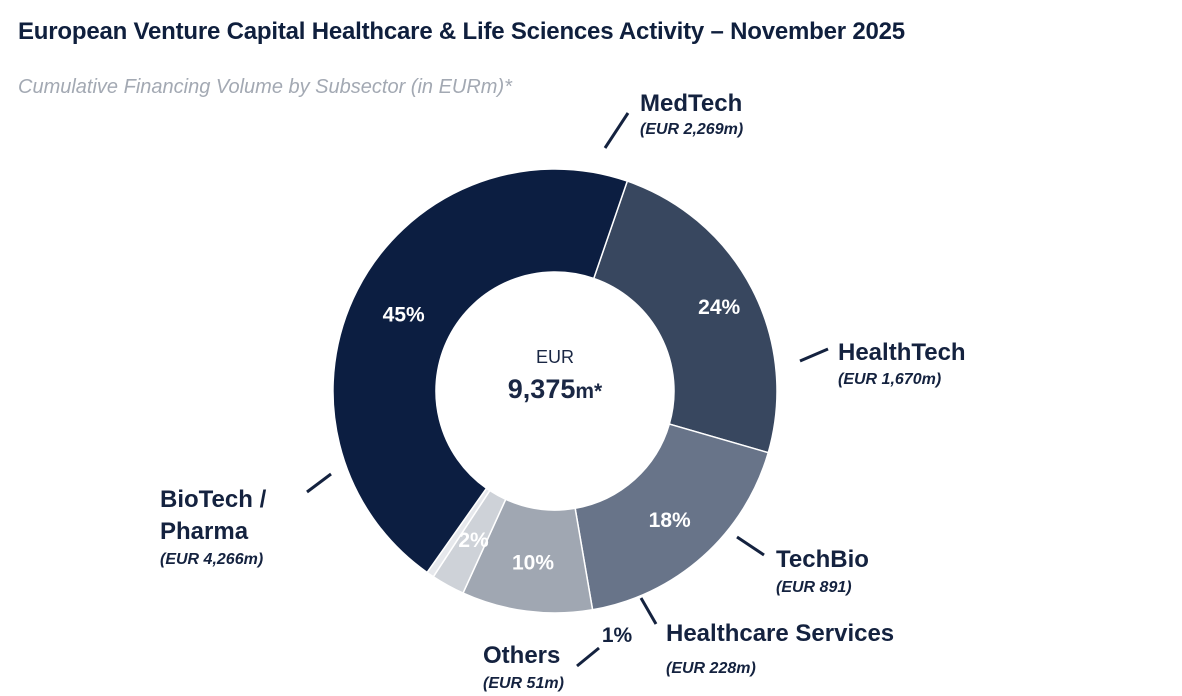  I want to click on category-value-healthcare-services: (EUR 228m), so click(711, 668).